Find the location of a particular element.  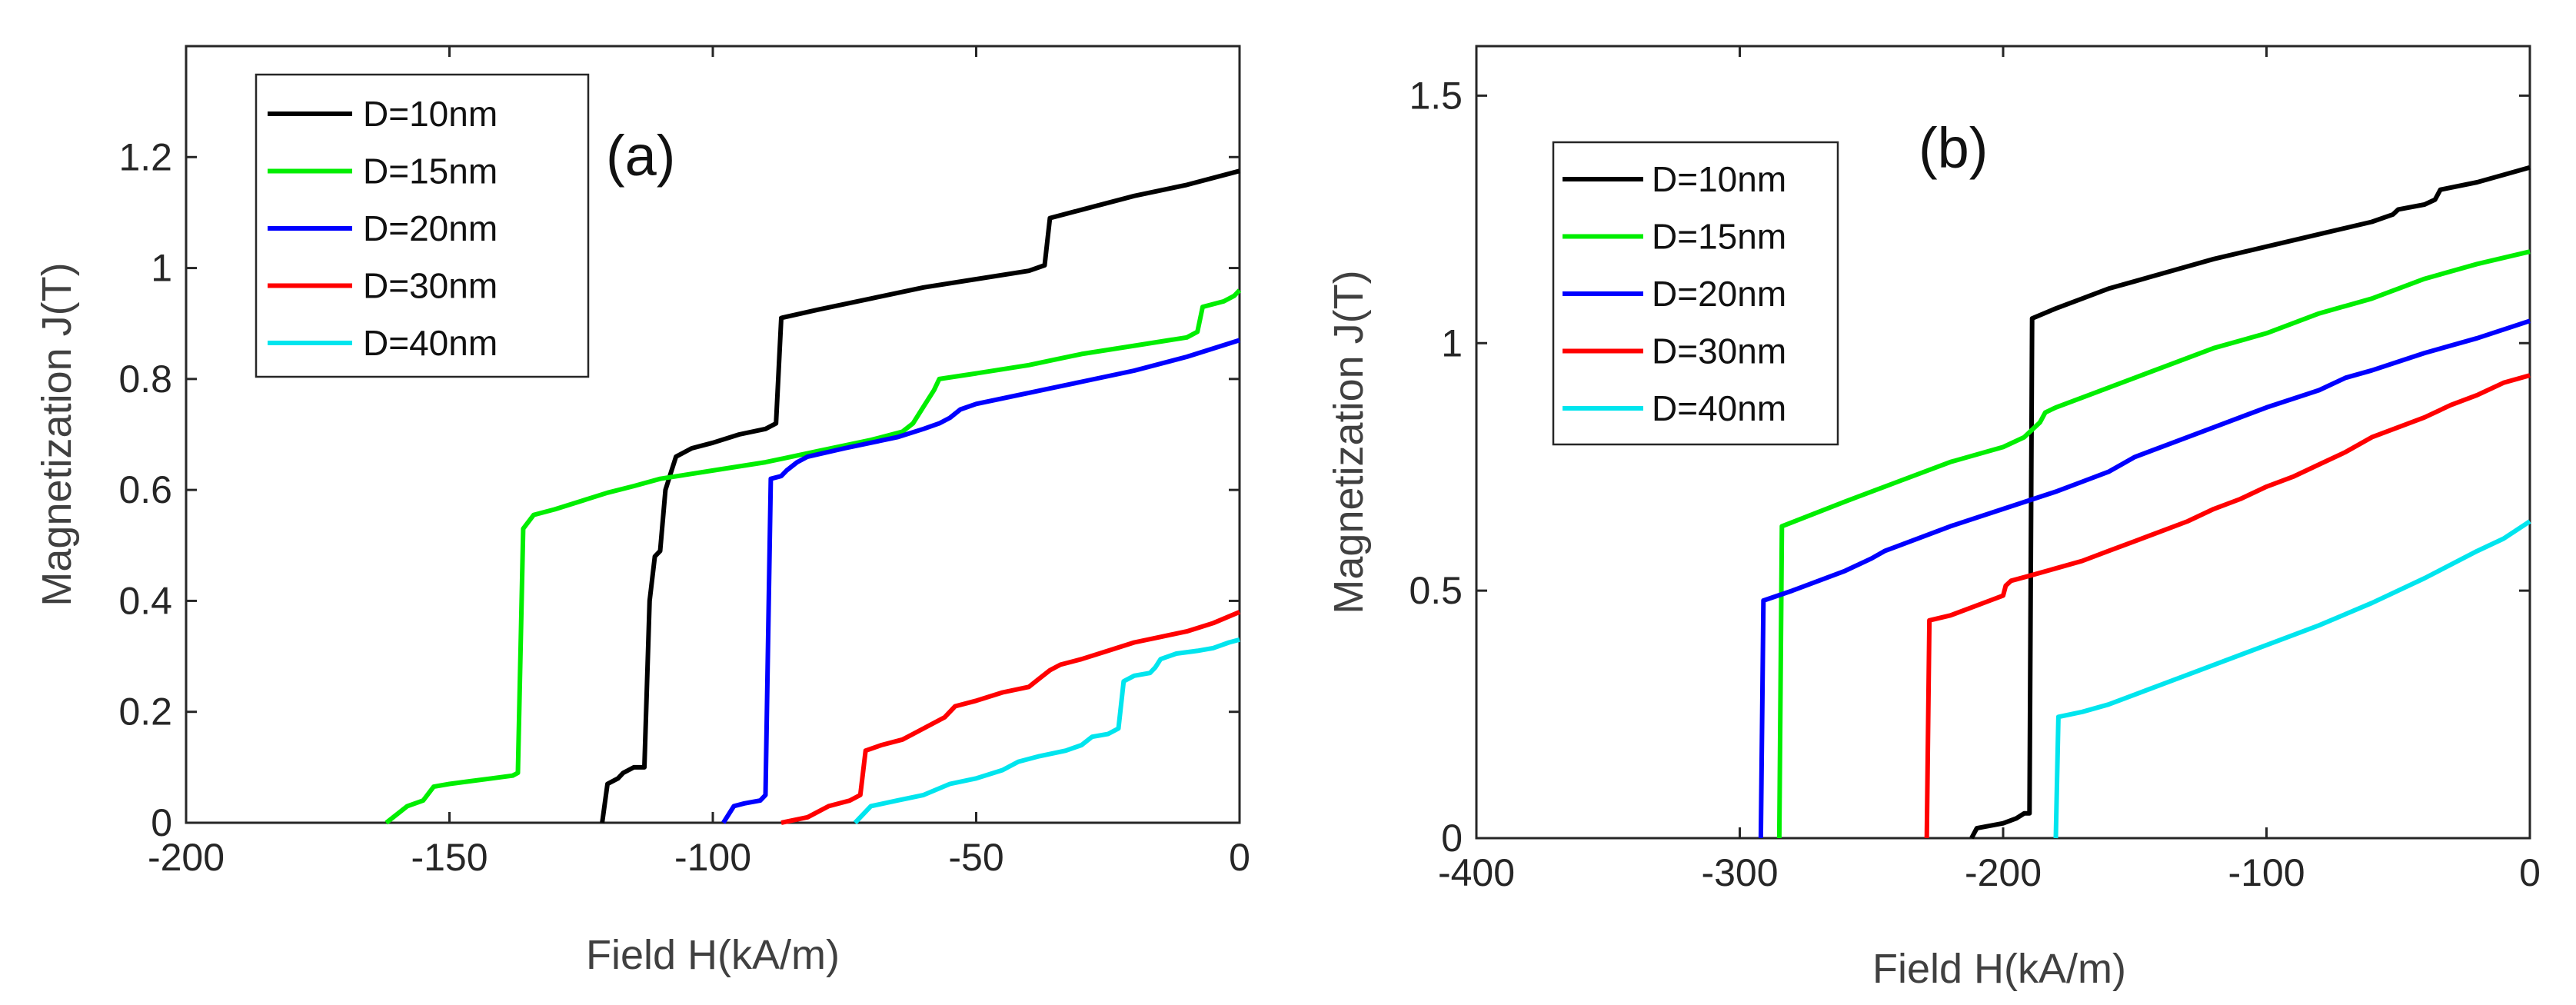

y-tick-label: 0.6 is located at coordinates (145, 489).